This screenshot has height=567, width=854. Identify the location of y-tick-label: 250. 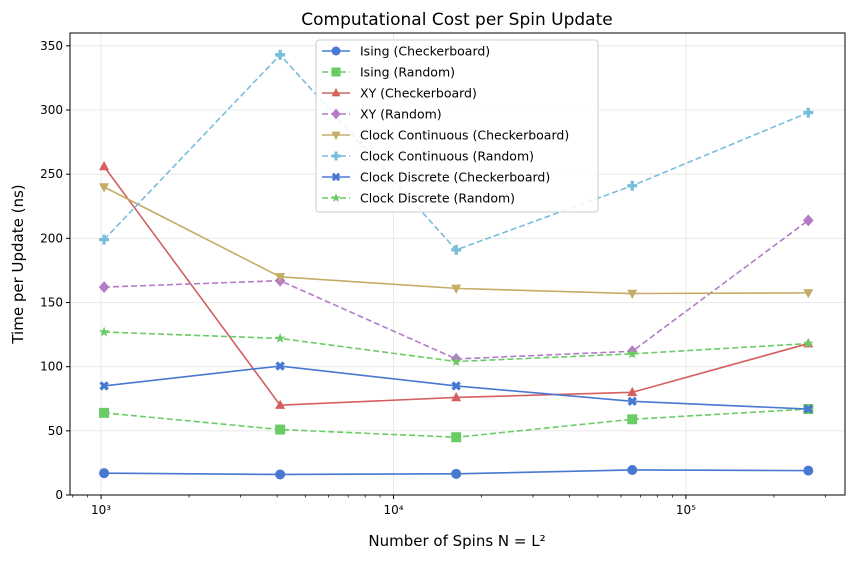
(51, 174).